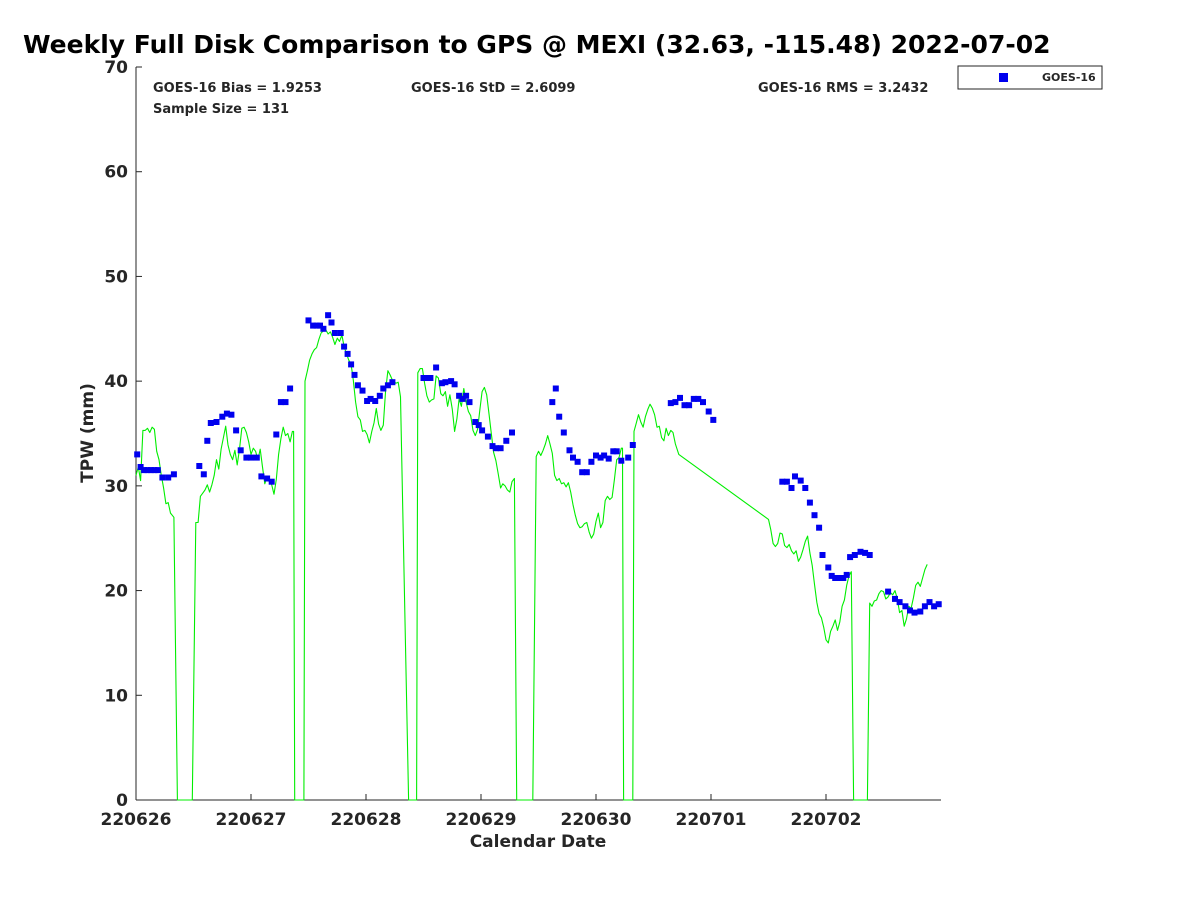 The image size is (1200, 900). I want to click on y-tick-label: 40, so click(116, 382).